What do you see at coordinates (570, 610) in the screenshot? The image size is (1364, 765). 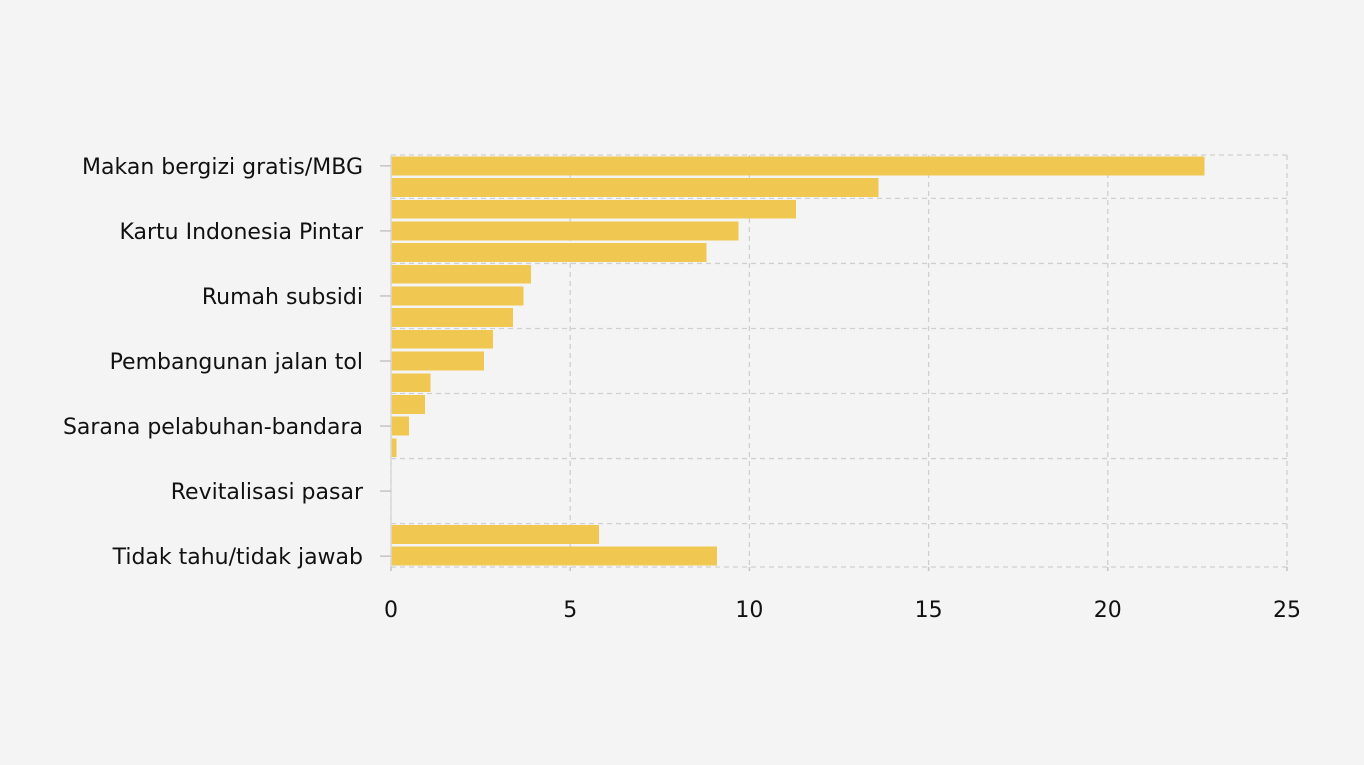 I see `x-tick-label: 5` at bounding box center [570, 610].